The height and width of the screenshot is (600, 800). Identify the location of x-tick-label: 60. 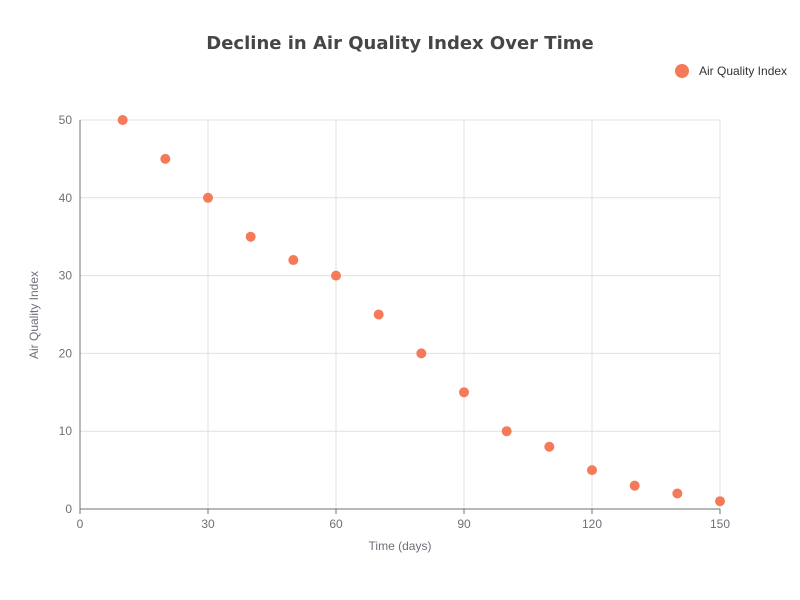
(336, 524).